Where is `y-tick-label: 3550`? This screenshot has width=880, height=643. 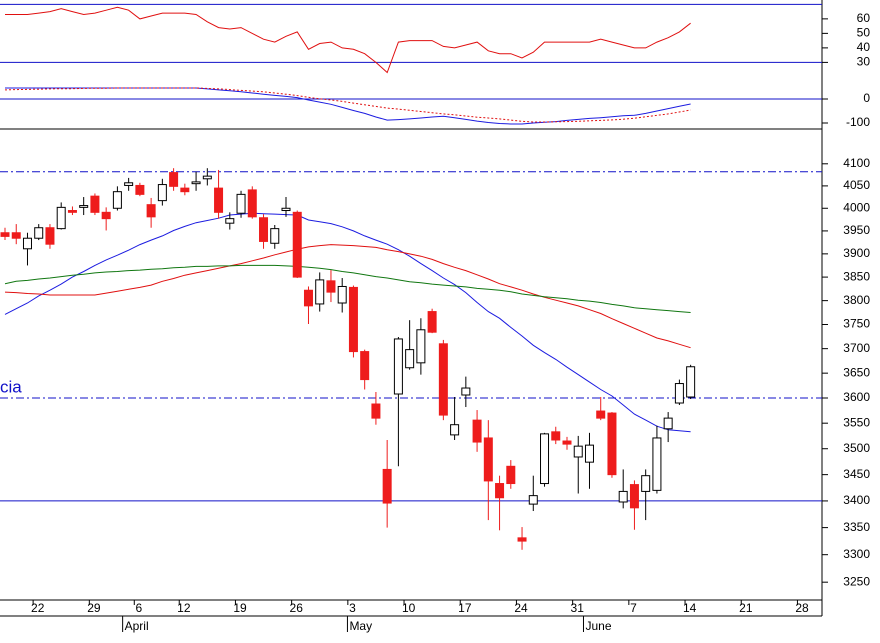 y-tick-label: 3550 is located at coordinates (856, 422).